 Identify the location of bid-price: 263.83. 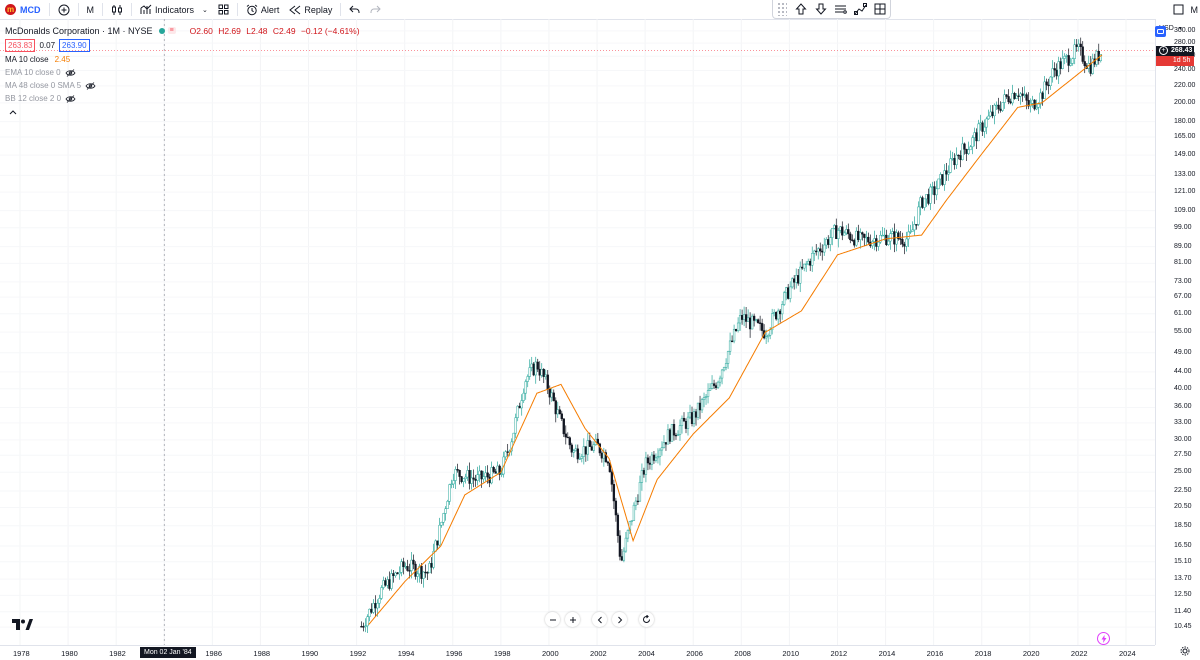
(20, 45).